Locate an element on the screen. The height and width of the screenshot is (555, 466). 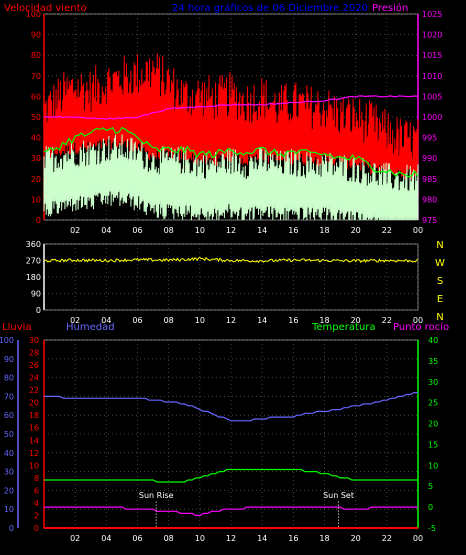
direction-y-tick-label: 0 is located at coordinates (38, 310).